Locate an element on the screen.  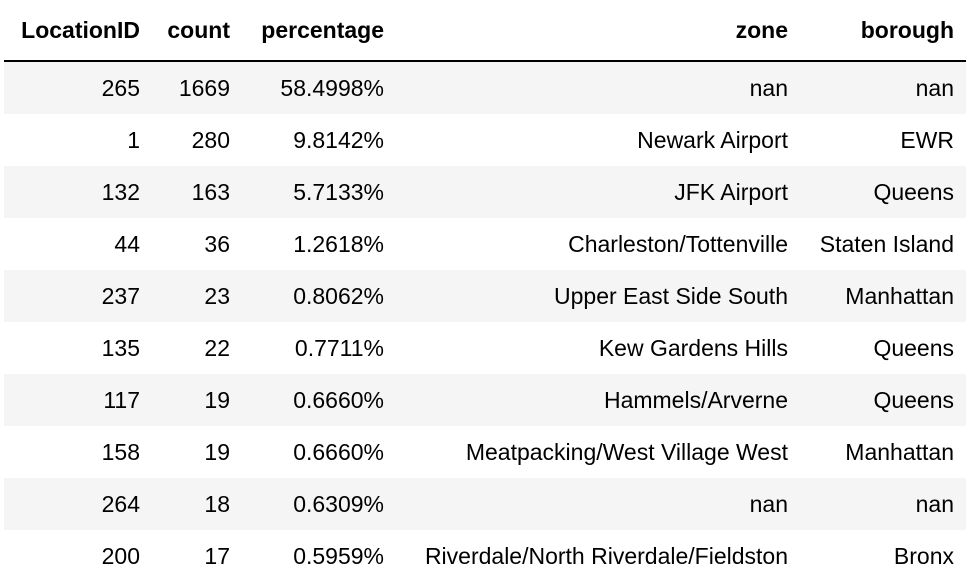
table-row: 265 1669 58.4998% nan nan is located at coordinates (485, 87).